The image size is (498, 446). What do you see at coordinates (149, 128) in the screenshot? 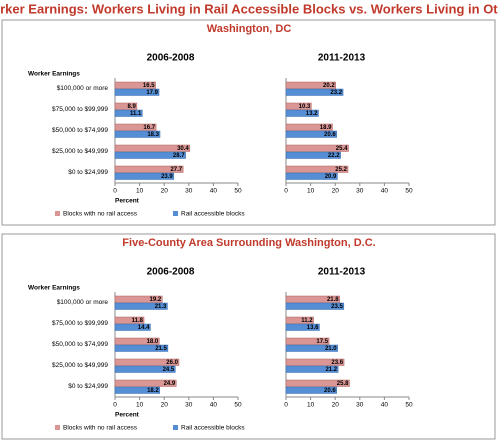
I see `value-label: 16.7` at bounding box center [149, 128].